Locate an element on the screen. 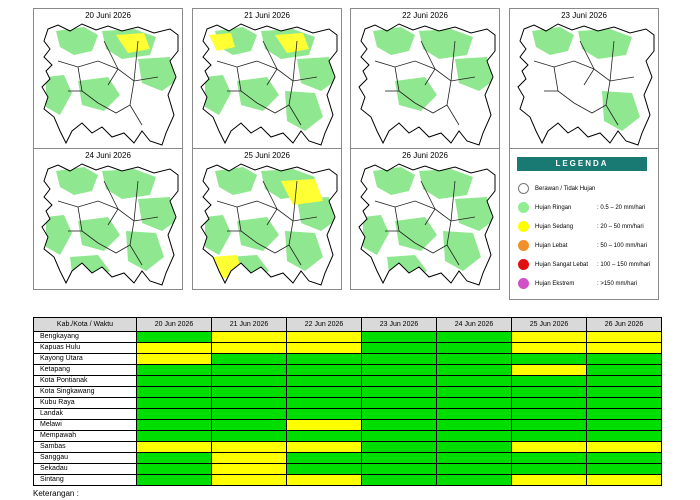 This screenshot has width=700, height=500. regency-name: Ketapang is located at coordinates (85, 370).